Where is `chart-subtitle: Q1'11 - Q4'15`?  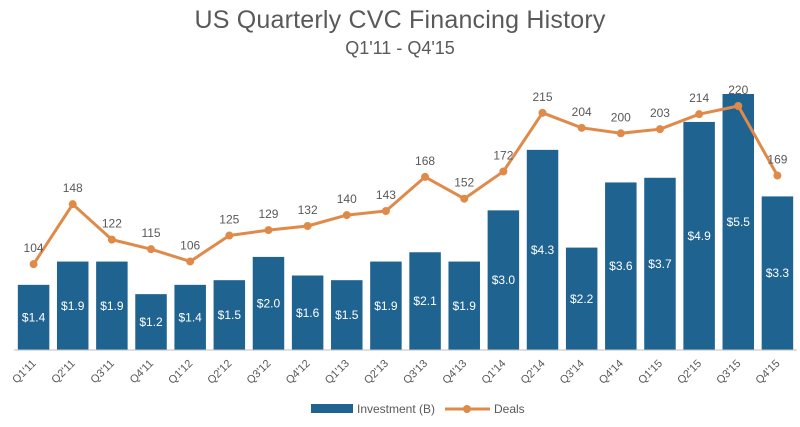
chart-subtitle: Q1'11 - Q4'15 is located at coordinates (400, 48).